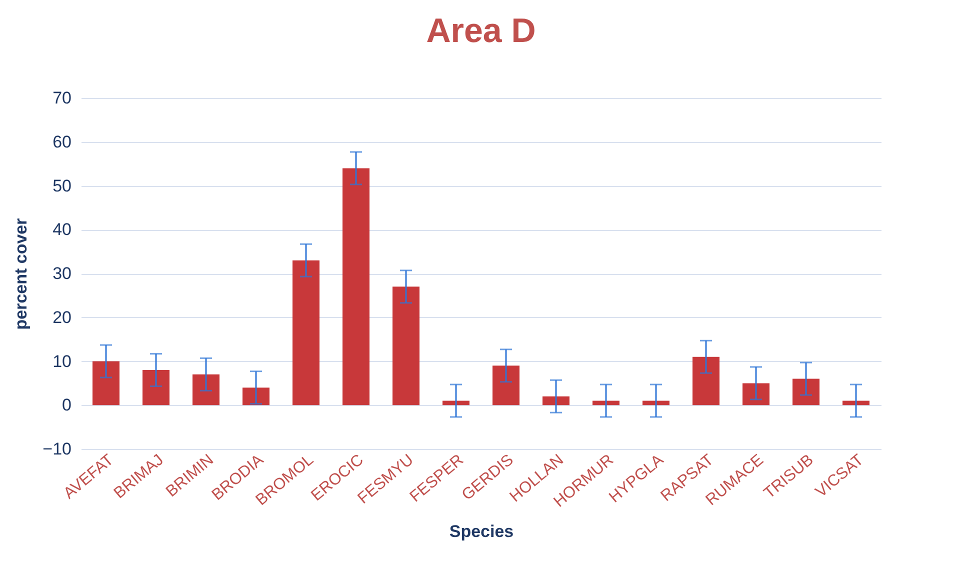 The height and width of the screenshot is (578, 956). Describe the element at coordinates (481, 532) in the screenshot. I see `x-axis-title: Species` at that location.